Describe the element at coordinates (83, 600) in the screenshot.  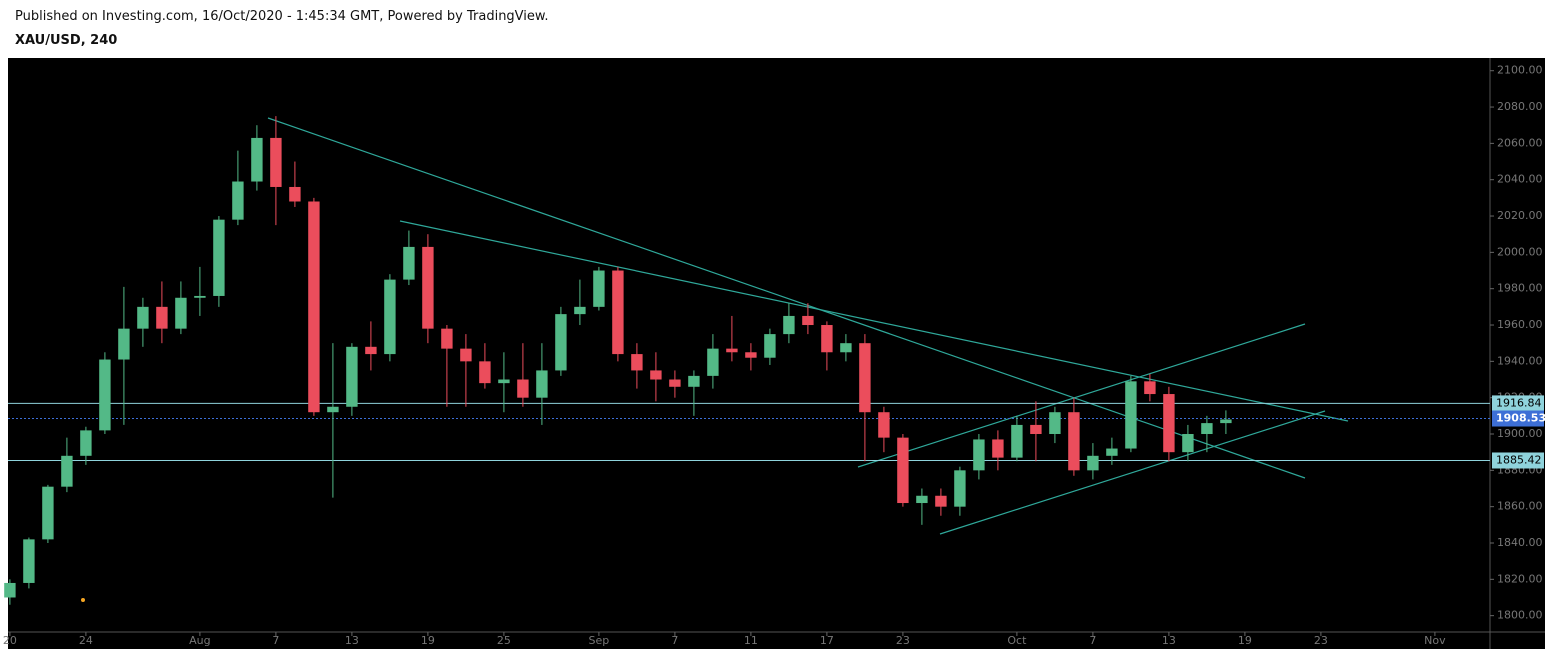
I see `marker-dot` at that location.